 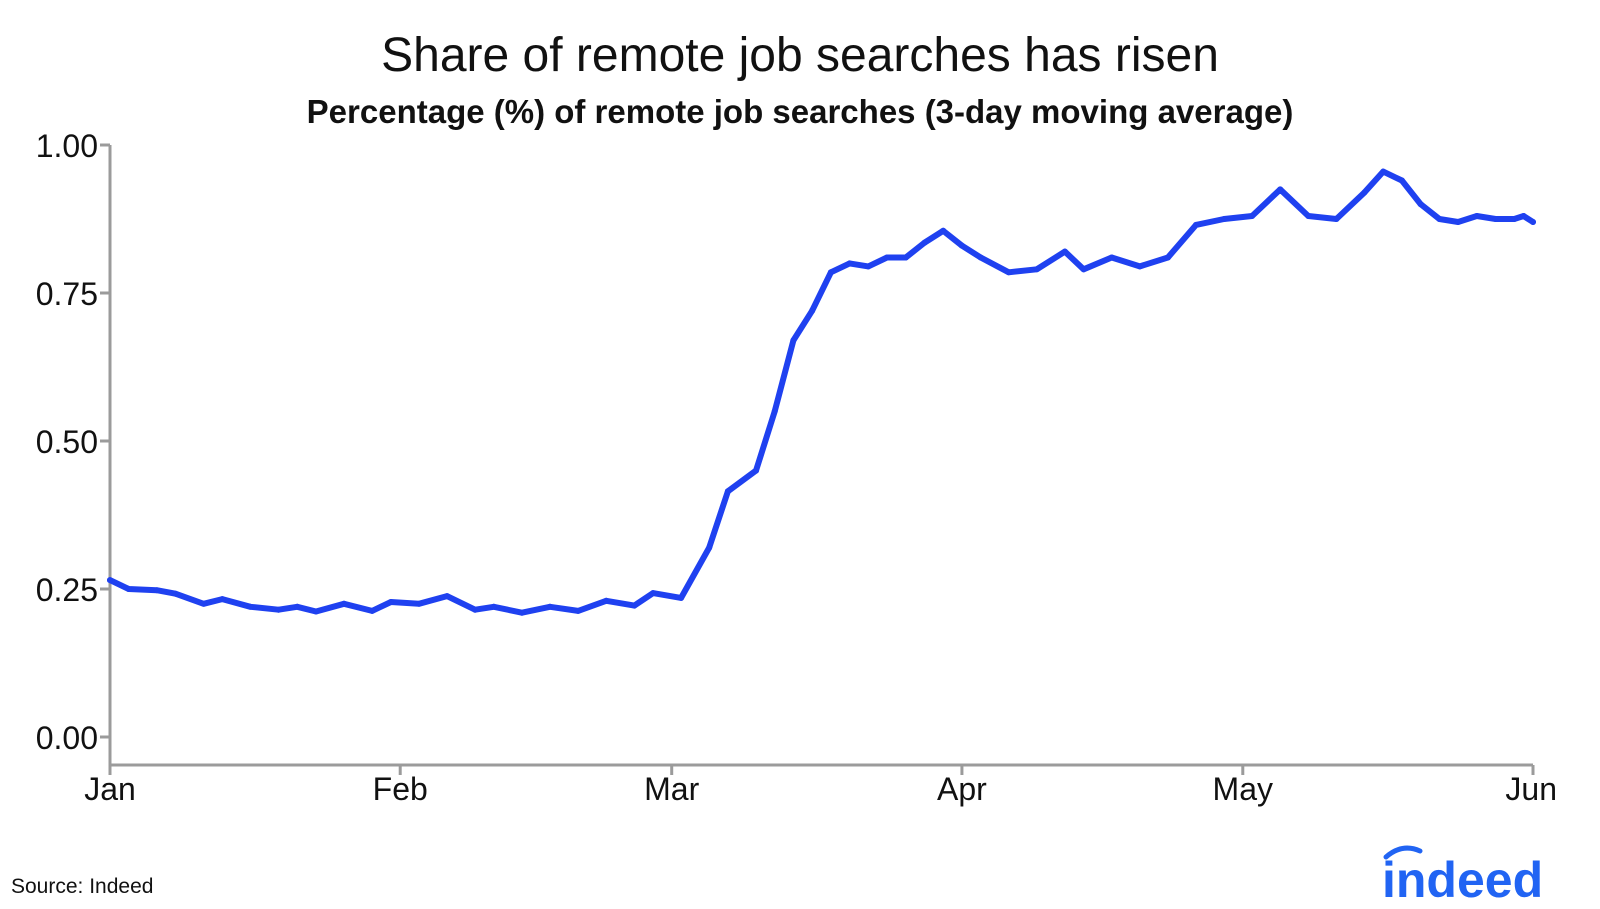 I want to click on source-note: Source: Indeed, so click(x=82, y=886).